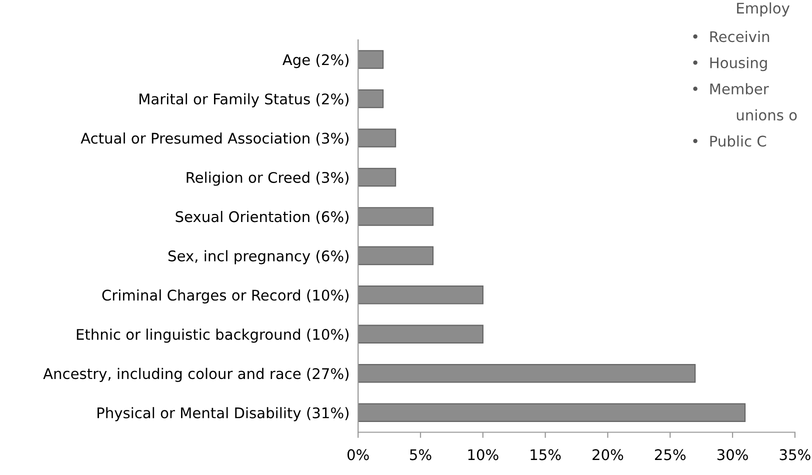 The height and width of the screenshot is (475, 812). Describe the element at coordinates (763, 9) in the screenshot. I see `text: Employ` at that location.